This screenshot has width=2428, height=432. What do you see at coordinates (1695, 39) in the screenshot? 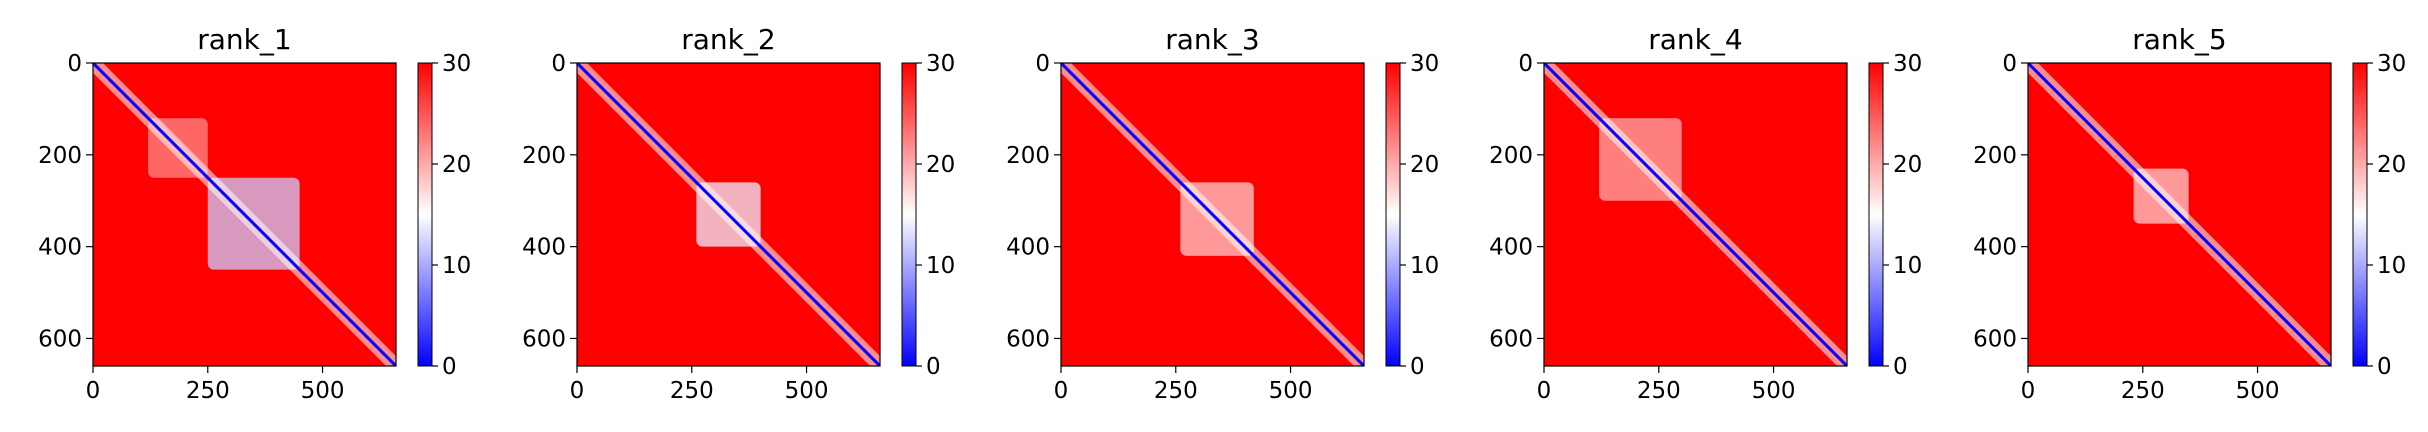
I see `panel-title: rank_4` at bounding box center [1695, 39].